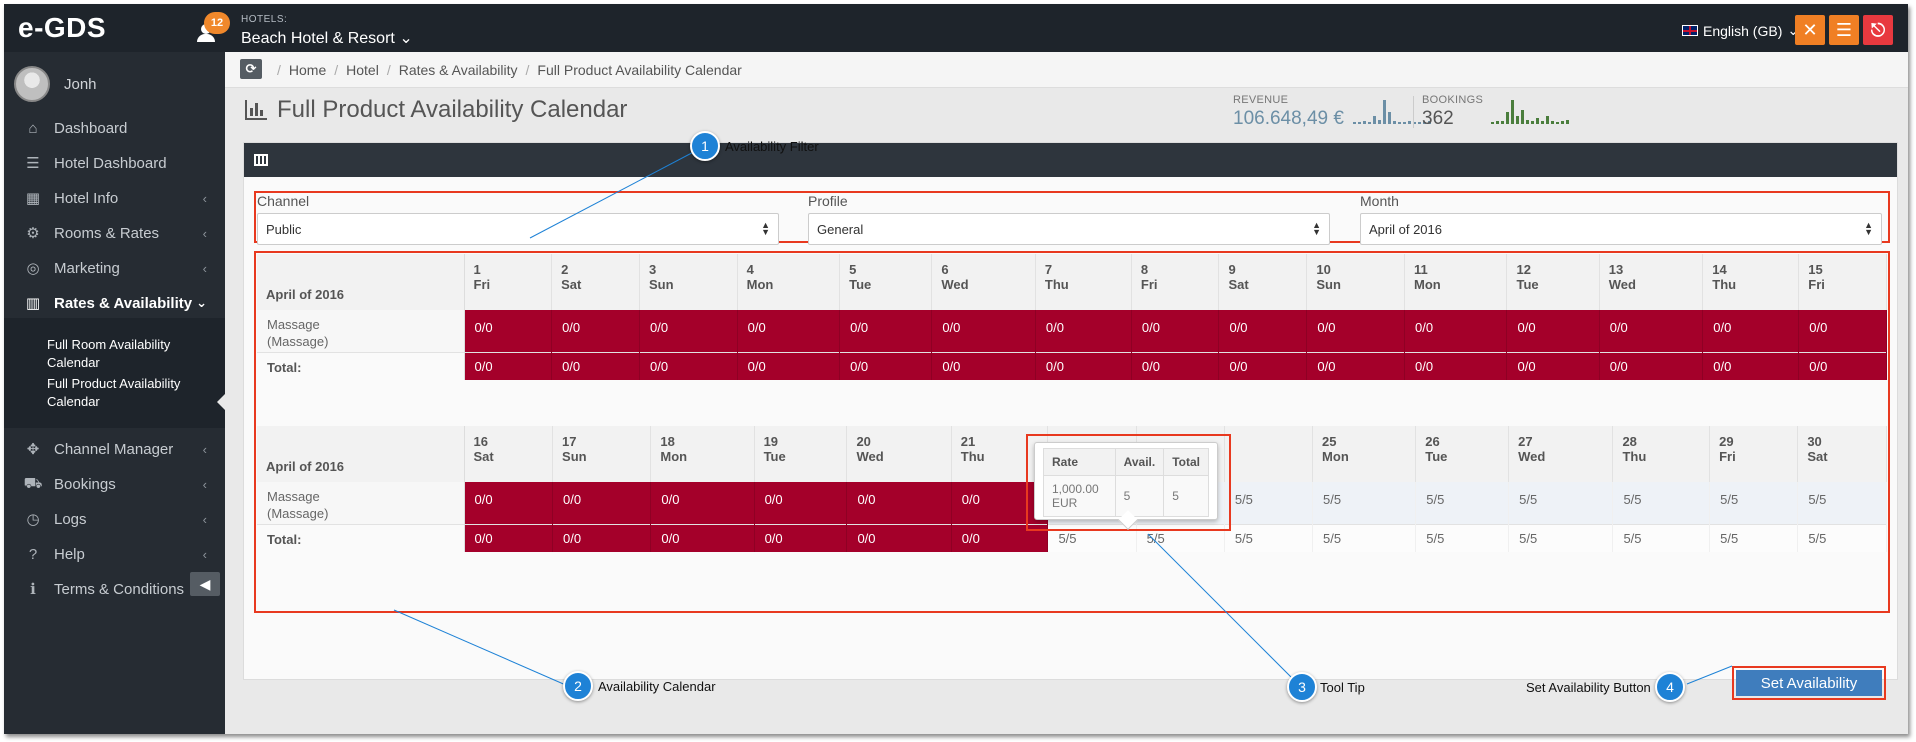 The height and width of the screenshot is (742, 1916). I want to click on logout-button: ⎋, so click(1878, 30).